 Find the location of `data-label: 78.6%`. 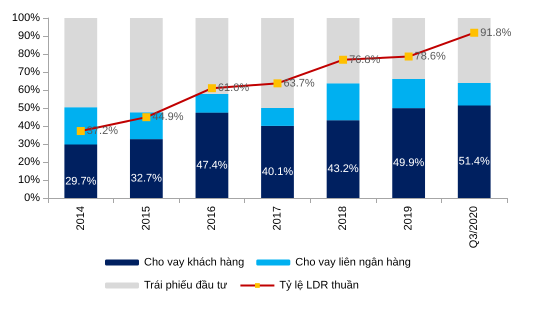

data-label: 78.6% is located at coordinates (430, 56).